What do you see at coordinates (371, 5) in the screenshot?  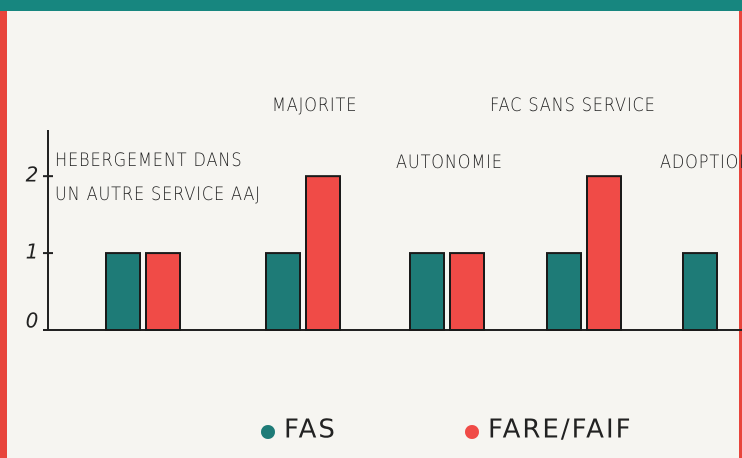 I see `top-banner` at bounding box center [371, 5].